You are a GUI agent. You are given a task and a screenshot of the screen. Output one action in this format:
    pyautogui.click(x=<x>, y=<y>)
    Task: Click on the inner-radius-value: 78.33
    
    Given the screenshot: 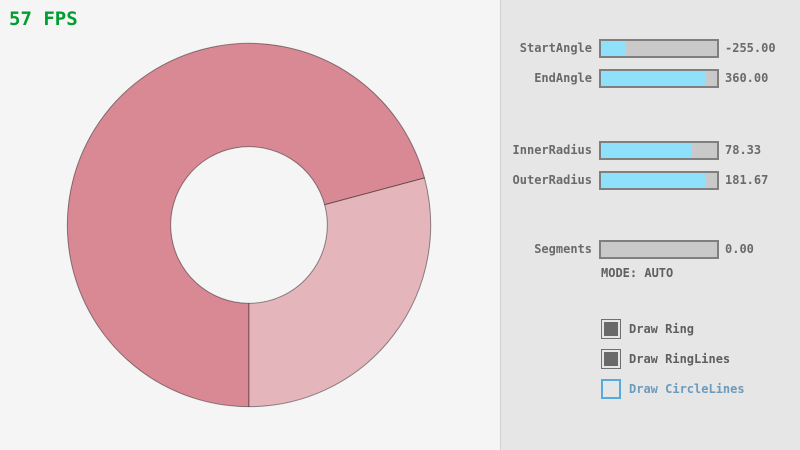 What is the action you would take?
    pyautogui.click(x=743, y=150)
    